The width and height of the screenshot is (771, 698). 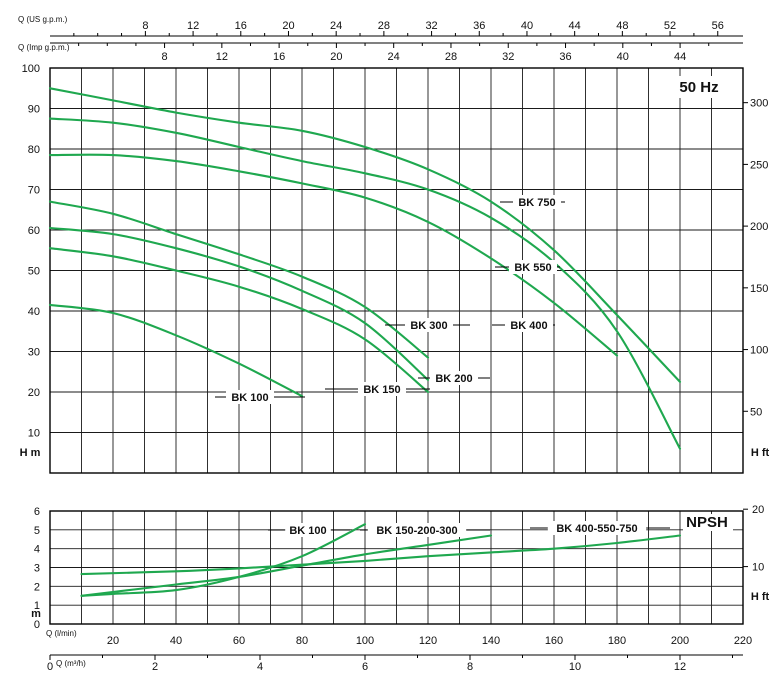 What do you see at coordinates (36, 614) in the screenshot?
I see `y-axis-label-m: m` at bounding box center [36, 614].